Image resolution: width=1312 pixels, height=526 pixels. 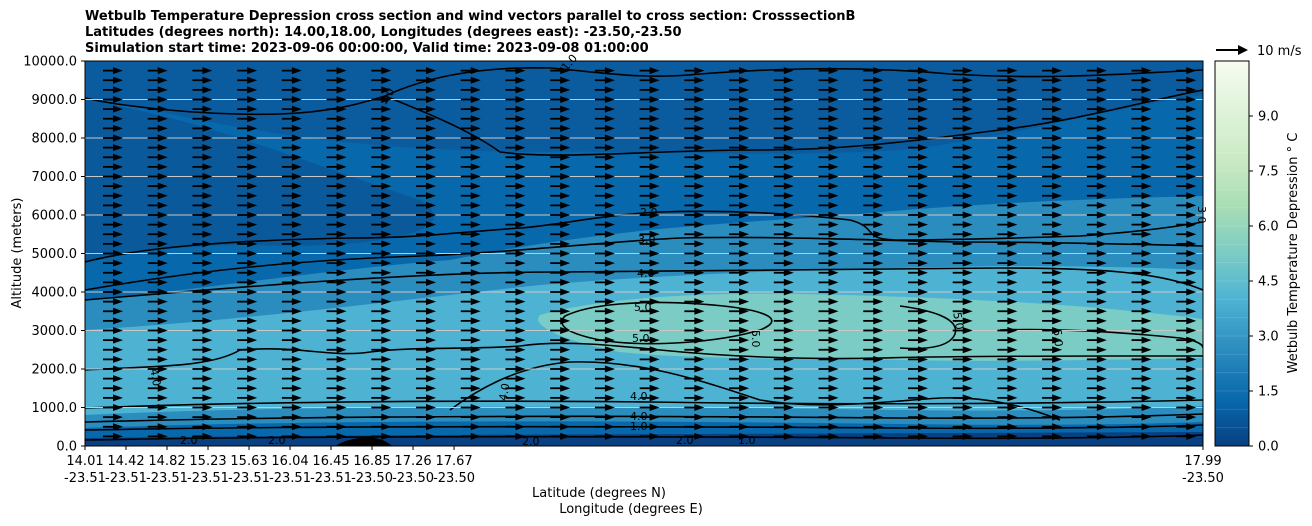 I want to click on colorbar-tick-label: 9.0, so click(x=1268, y=117).